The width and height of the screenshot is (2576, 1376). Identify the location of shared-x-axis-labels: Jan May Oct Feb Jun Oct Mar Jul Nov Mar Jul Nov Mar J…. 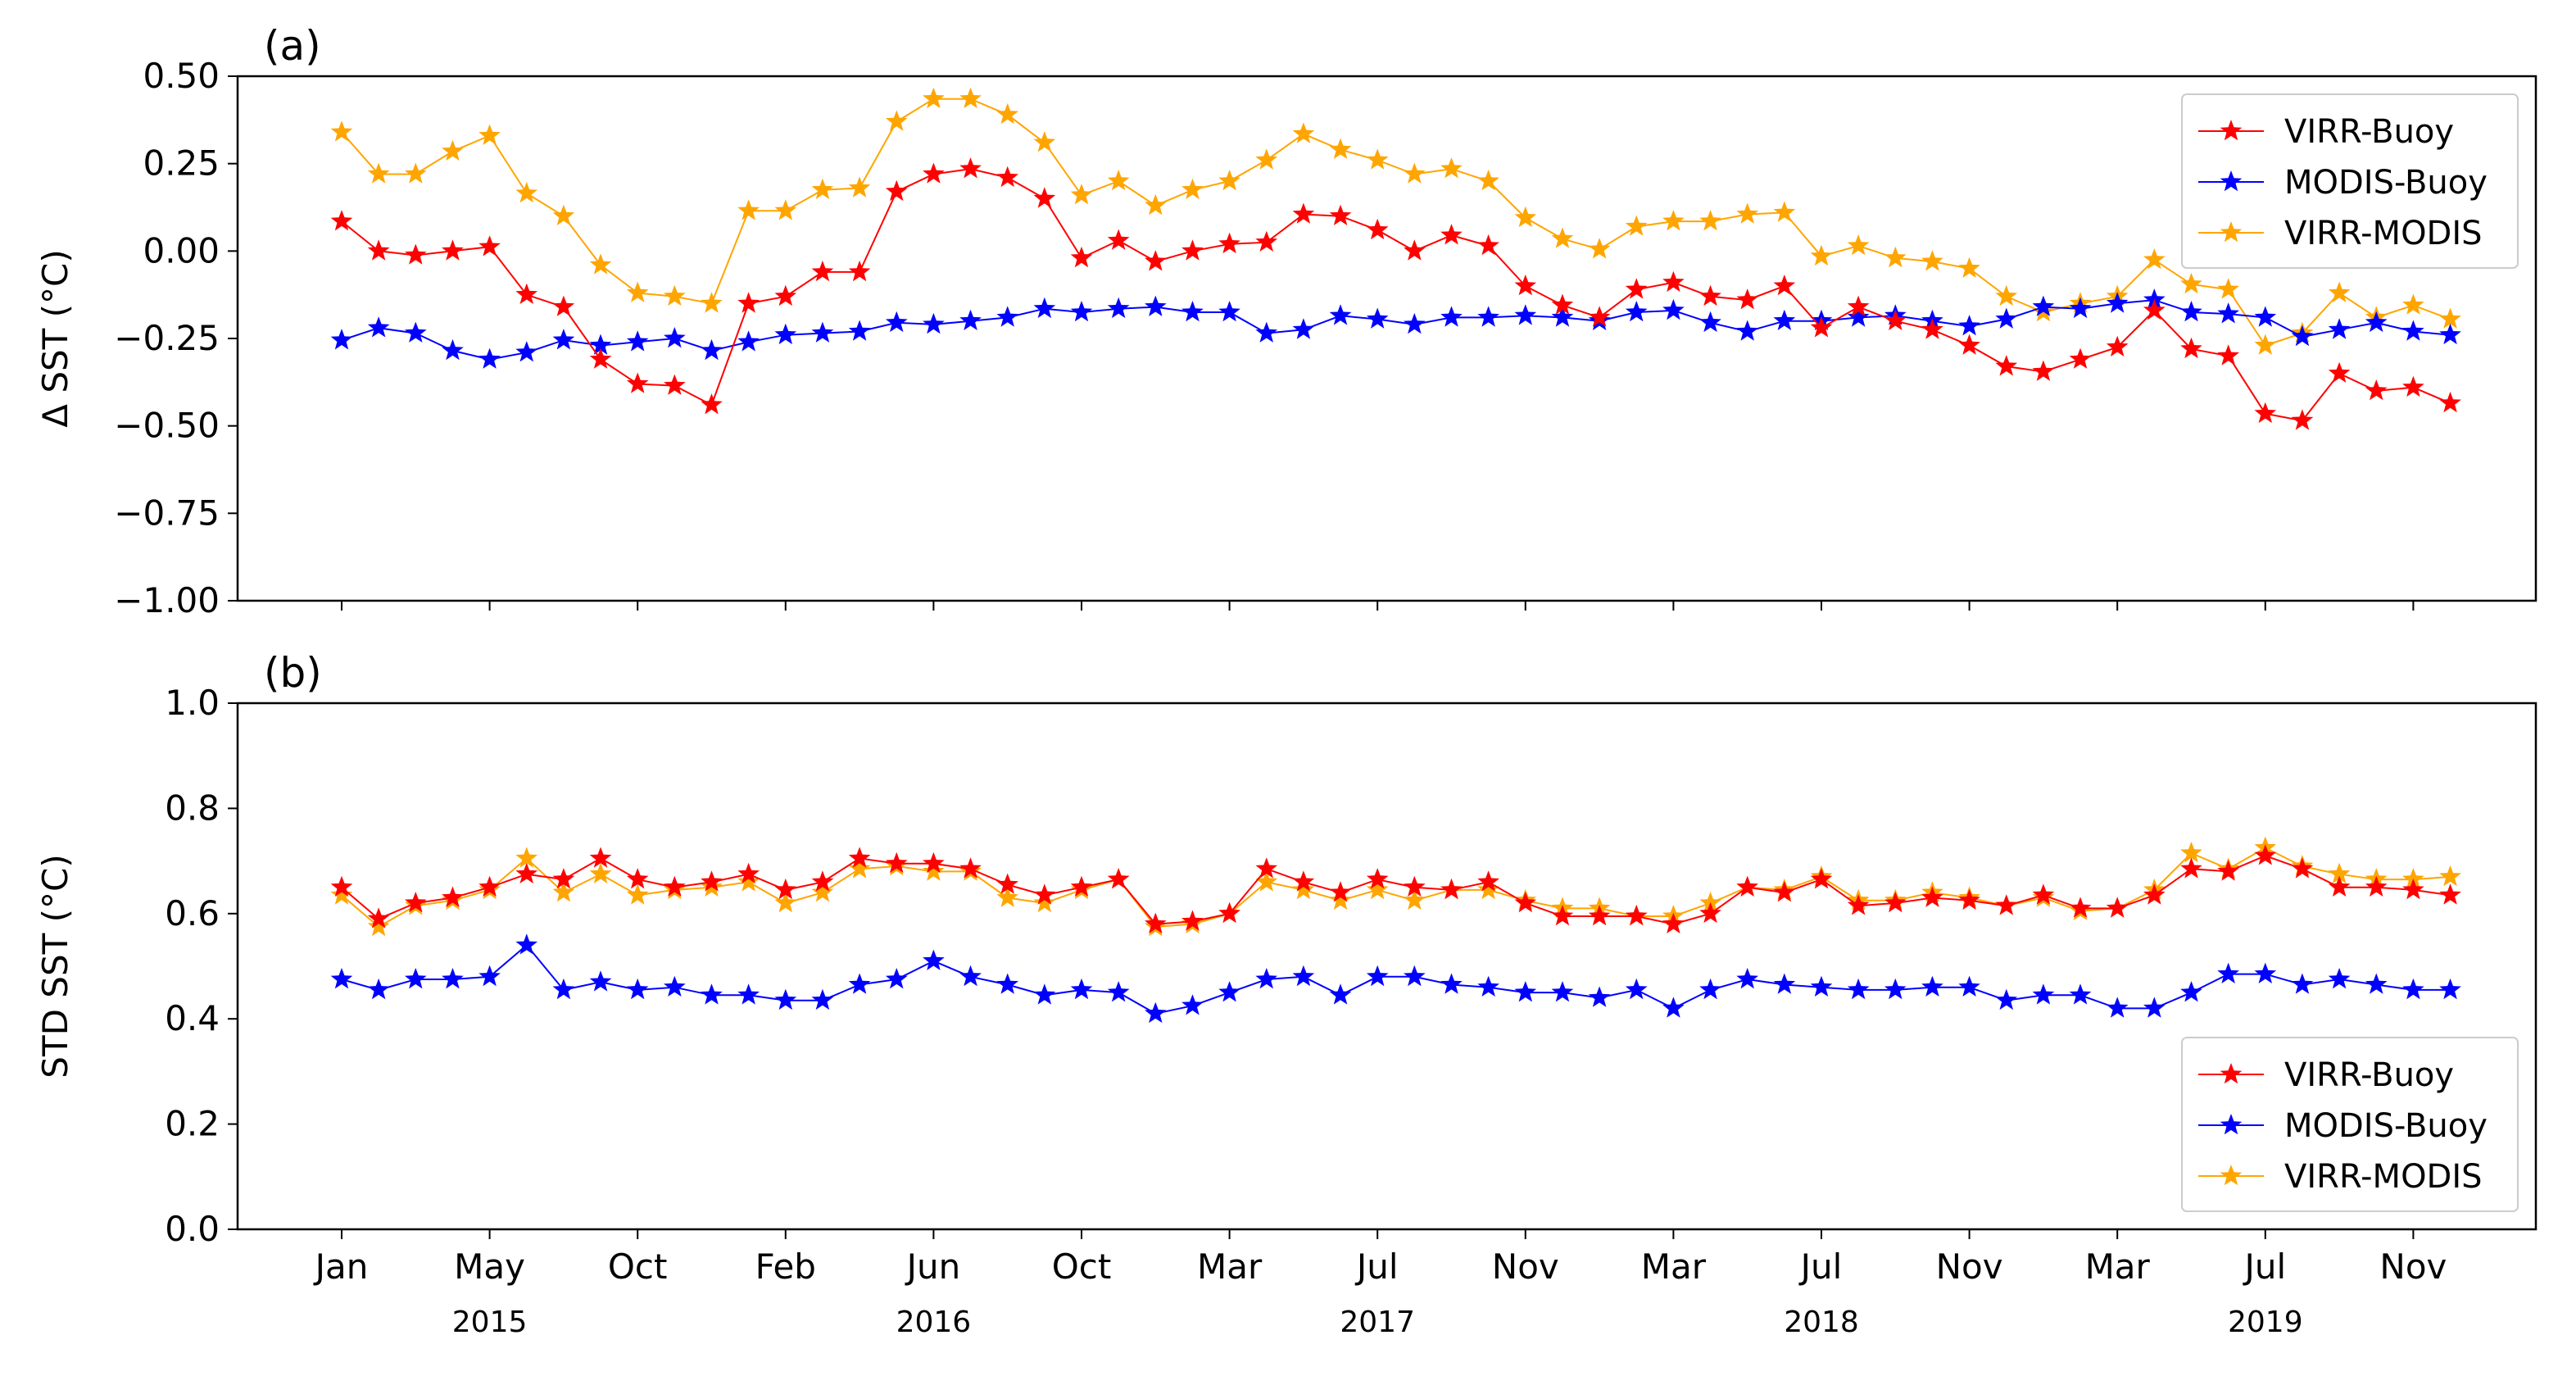
(1380, 1293).